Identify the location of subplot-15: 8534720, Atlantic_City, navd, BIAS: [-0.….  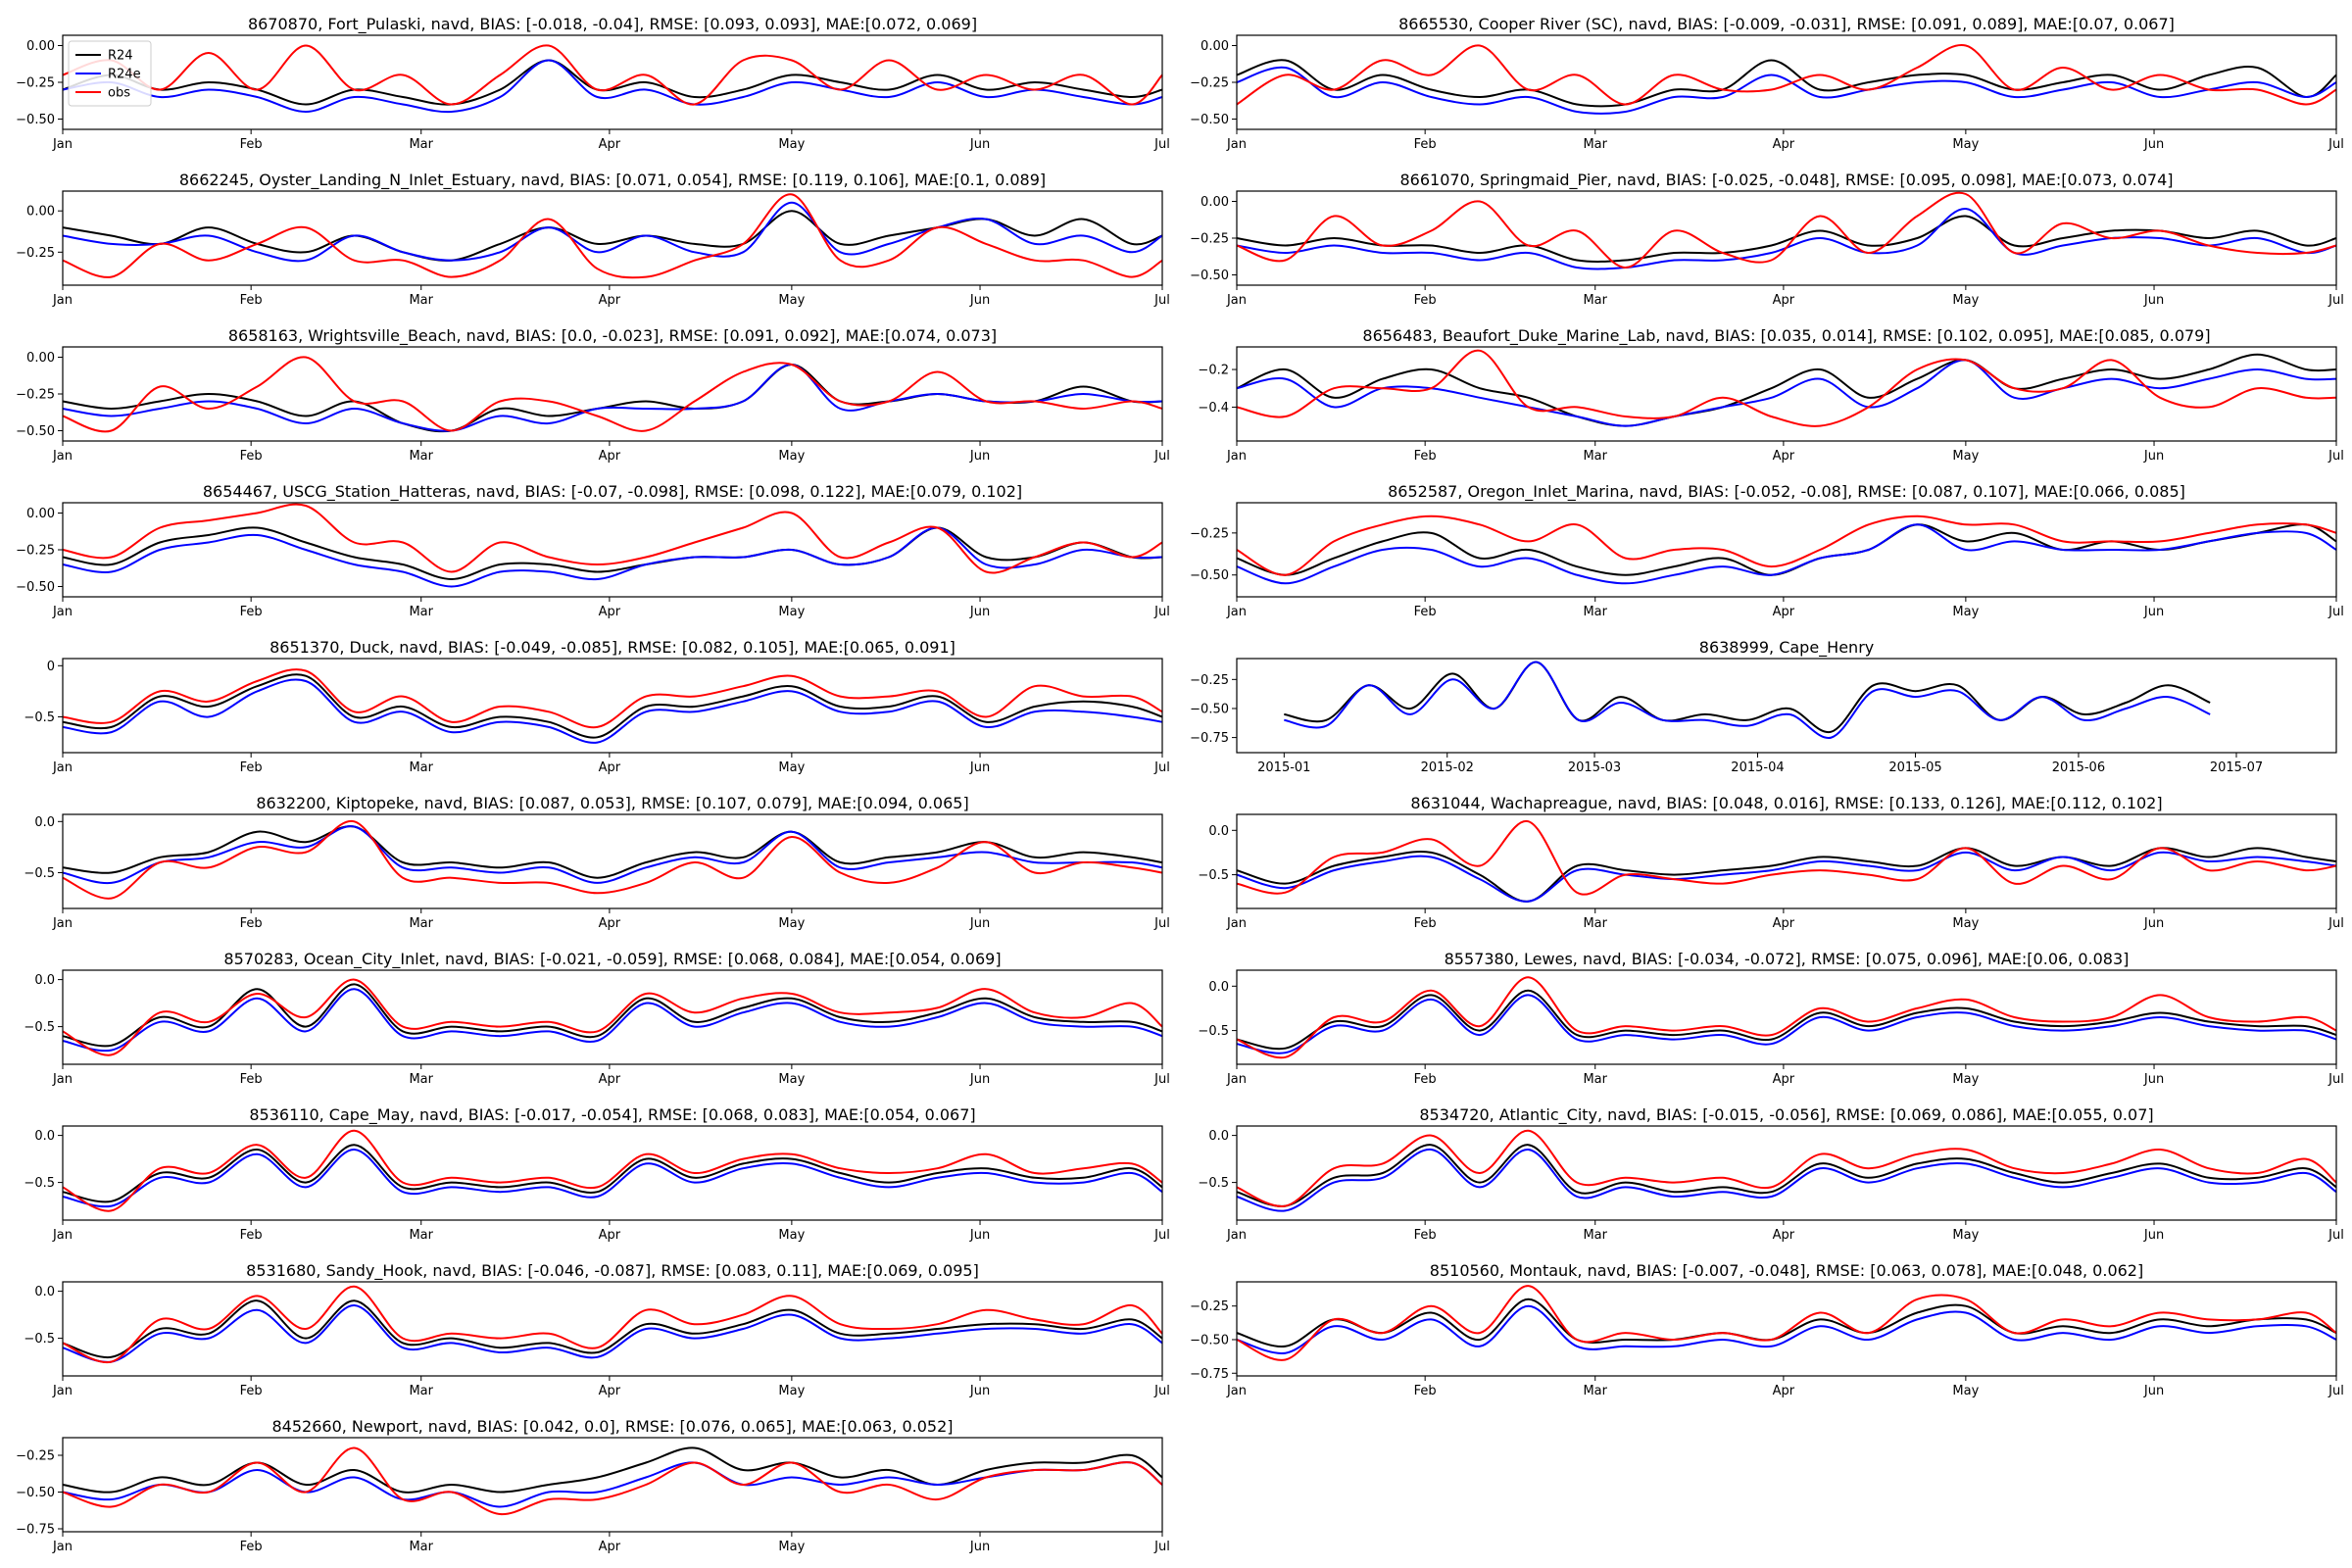
(1770, 1174).